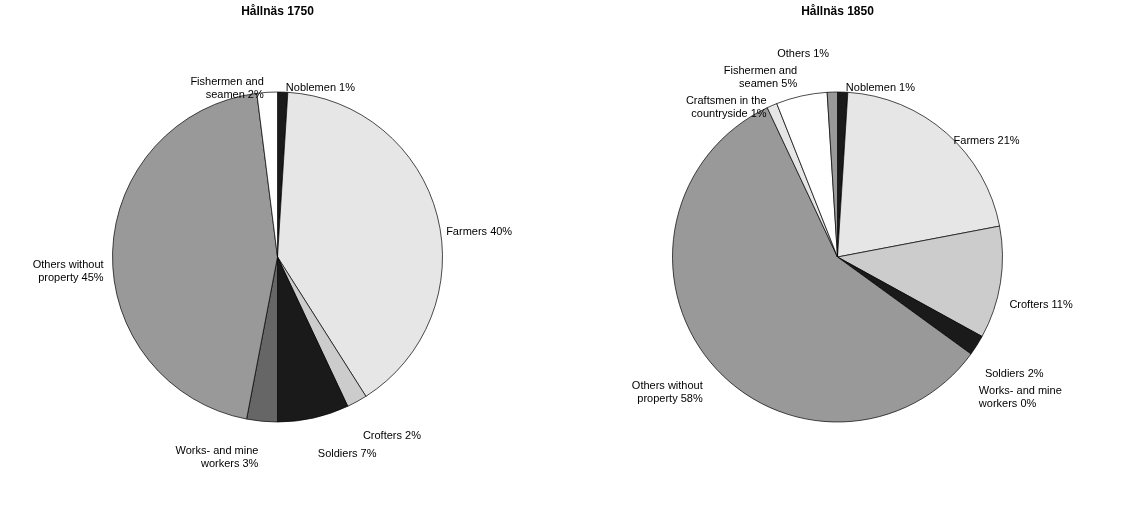 The width and height of the screenshot is (1142, 521). What do you see at coordinates (347, 452) in the screenshot?
I see `slice-label: Soldiers 7%` at bounding box center [347, 452].